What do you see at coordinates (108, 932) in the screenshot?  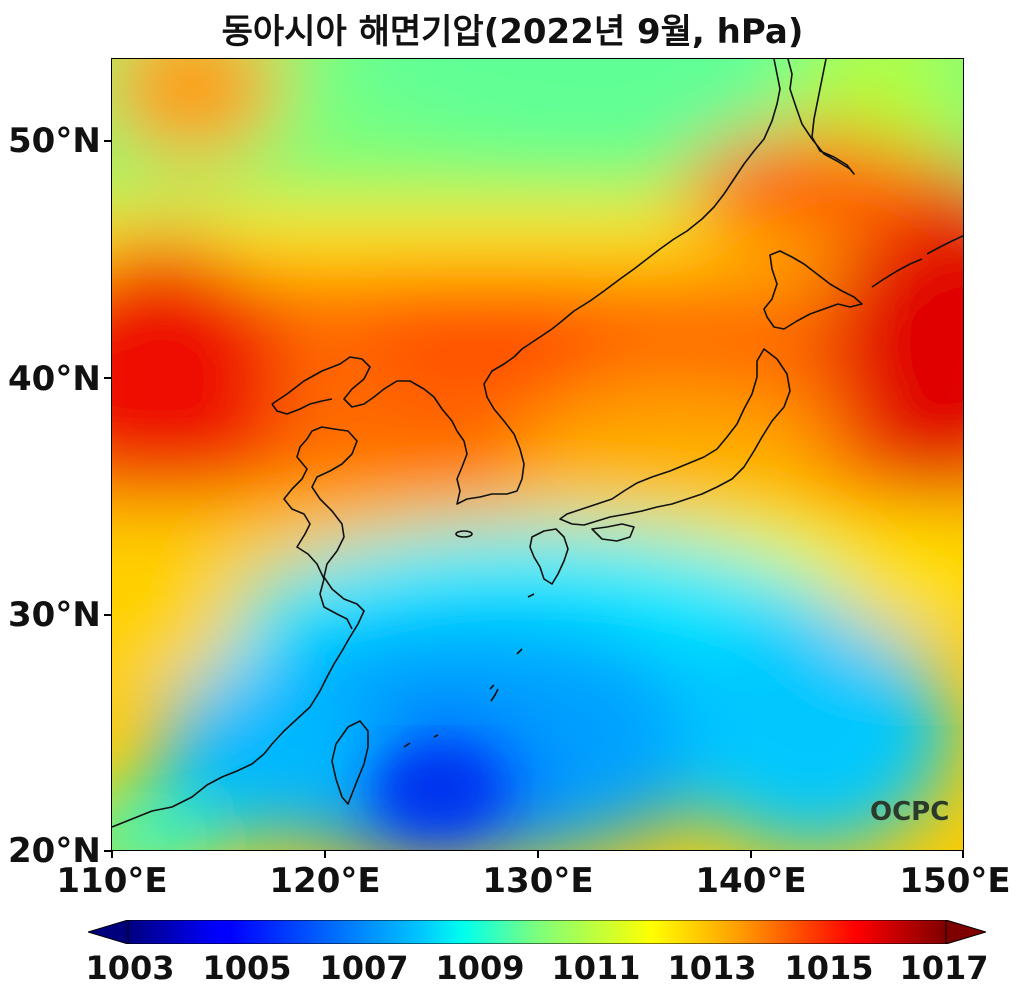 I see `colorbar-extend-low` at bounding box center [108, 932].